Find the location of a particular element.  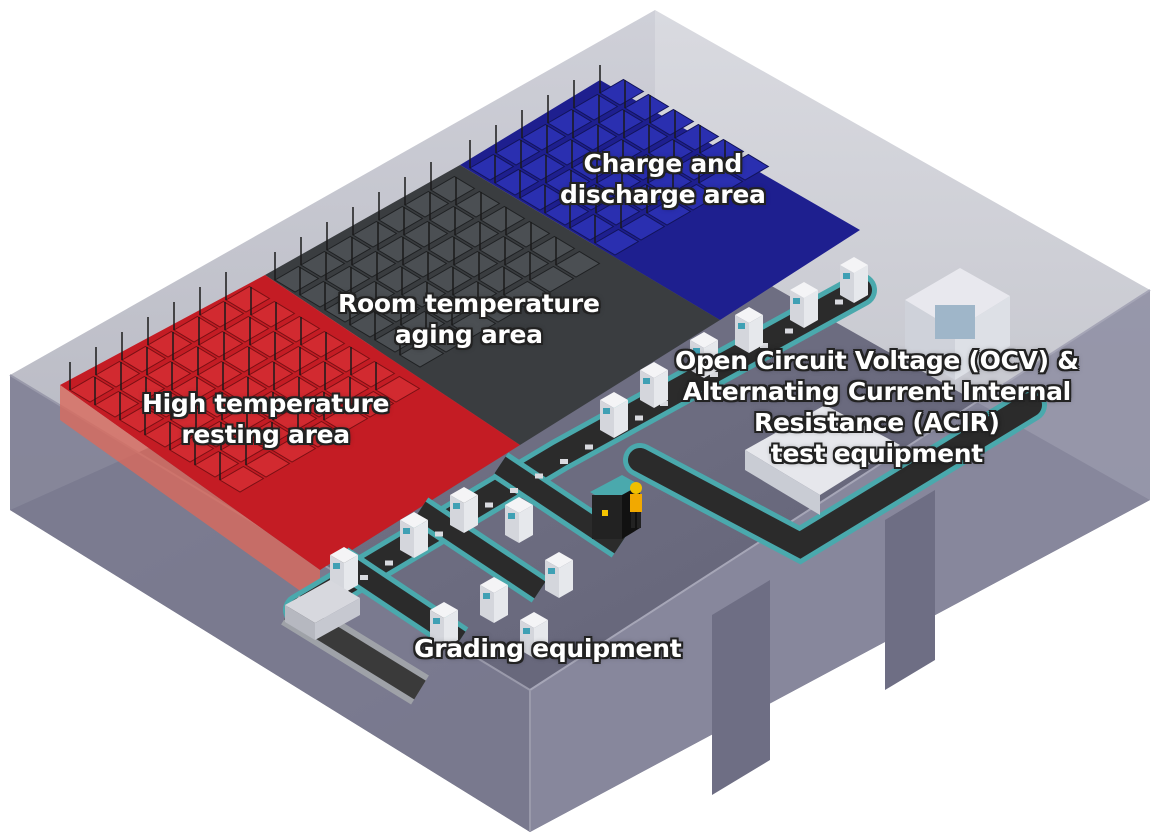

charge-discharge-label: Charge and discharge area is located at coordinates (663, 179).